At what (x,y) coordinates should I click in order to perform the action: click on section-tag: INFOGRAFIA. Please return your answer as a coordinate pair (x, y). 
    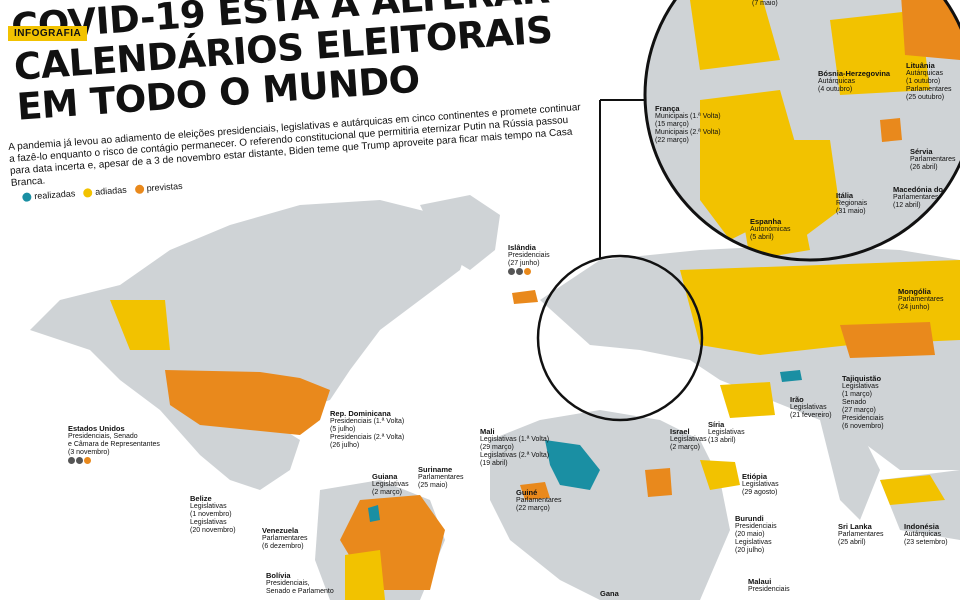
    Looking at the image, I should click on (48, 33).